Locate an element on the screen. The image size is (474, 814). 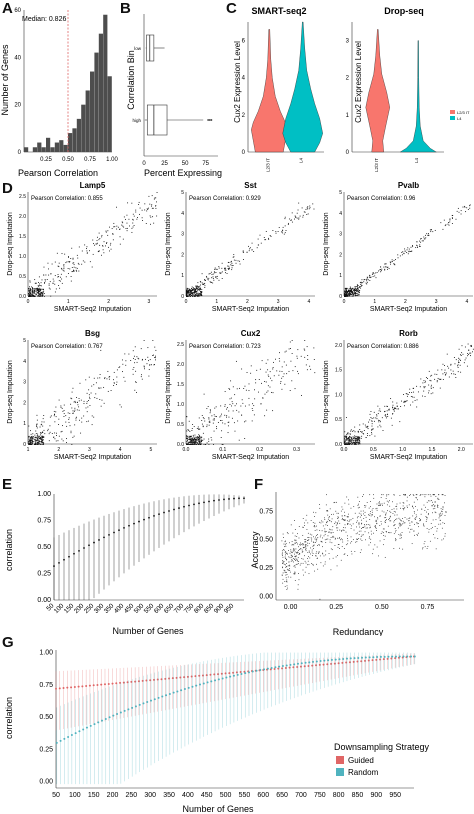
histogram-bar is located at coordinates (34, 149).